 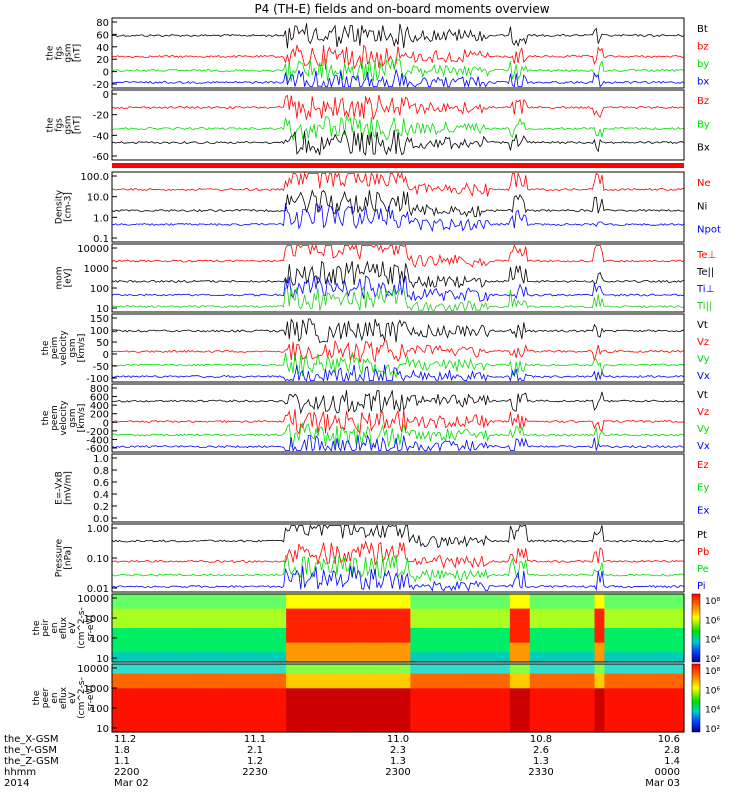 What do you see at coordinates (398, 365) in the screenshot?
I see `series-line-vy` at bounding box center [398, 365].